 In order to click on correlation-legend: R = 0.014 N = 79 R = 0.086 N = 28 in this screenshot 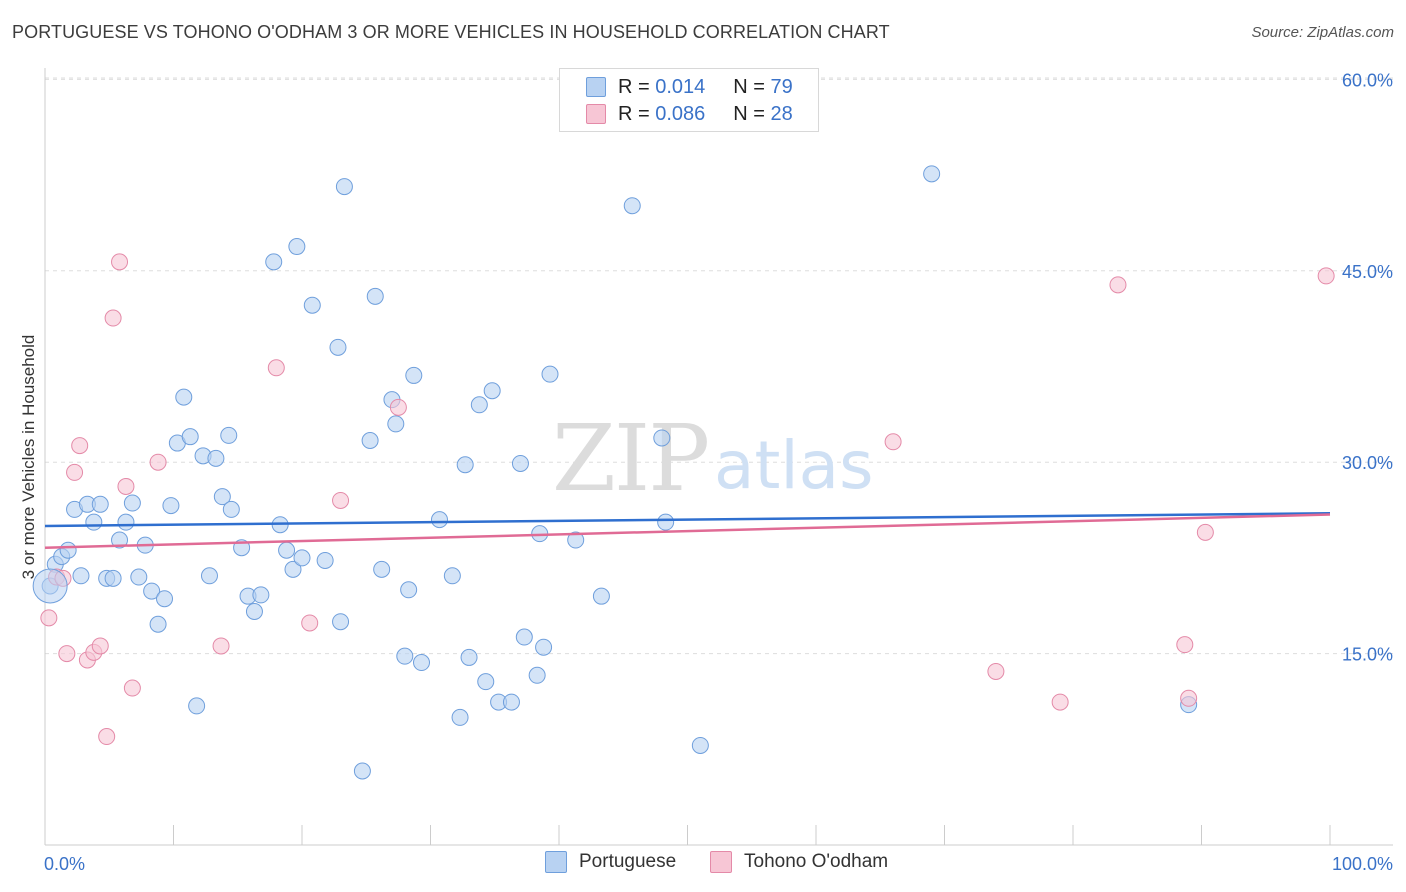, I will do `click(689, 100)`.